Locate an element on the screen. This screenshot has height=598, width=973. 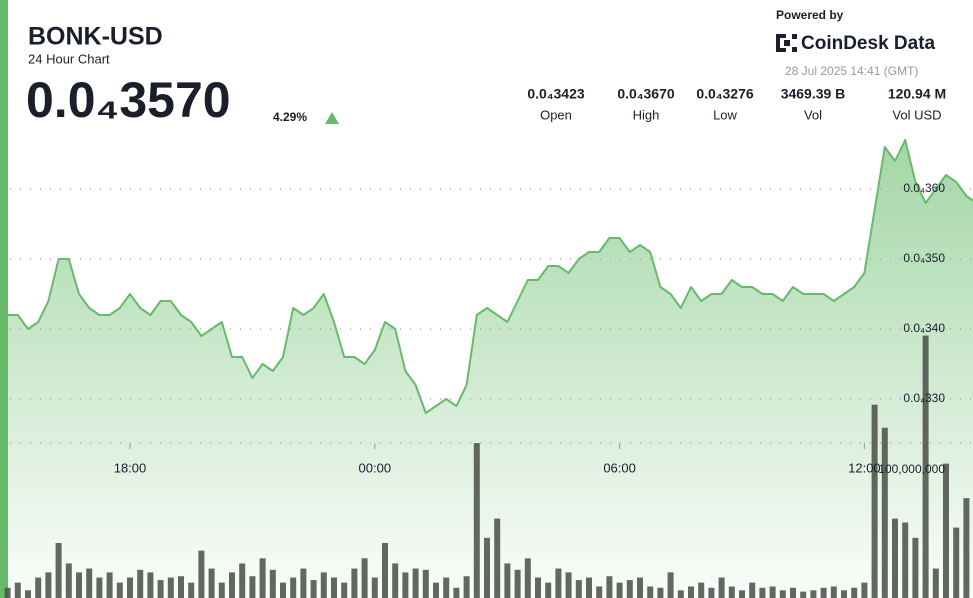
y-tick-label: 0.0₄330 is located at coordinates (924, 398).